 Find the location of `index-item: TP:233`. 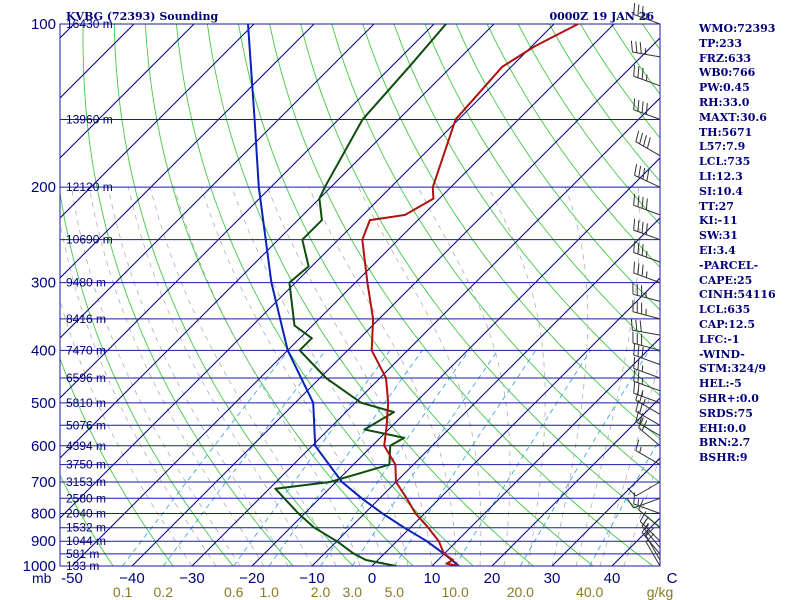

index-item: TP:233 is located at coordinates (721, 43).